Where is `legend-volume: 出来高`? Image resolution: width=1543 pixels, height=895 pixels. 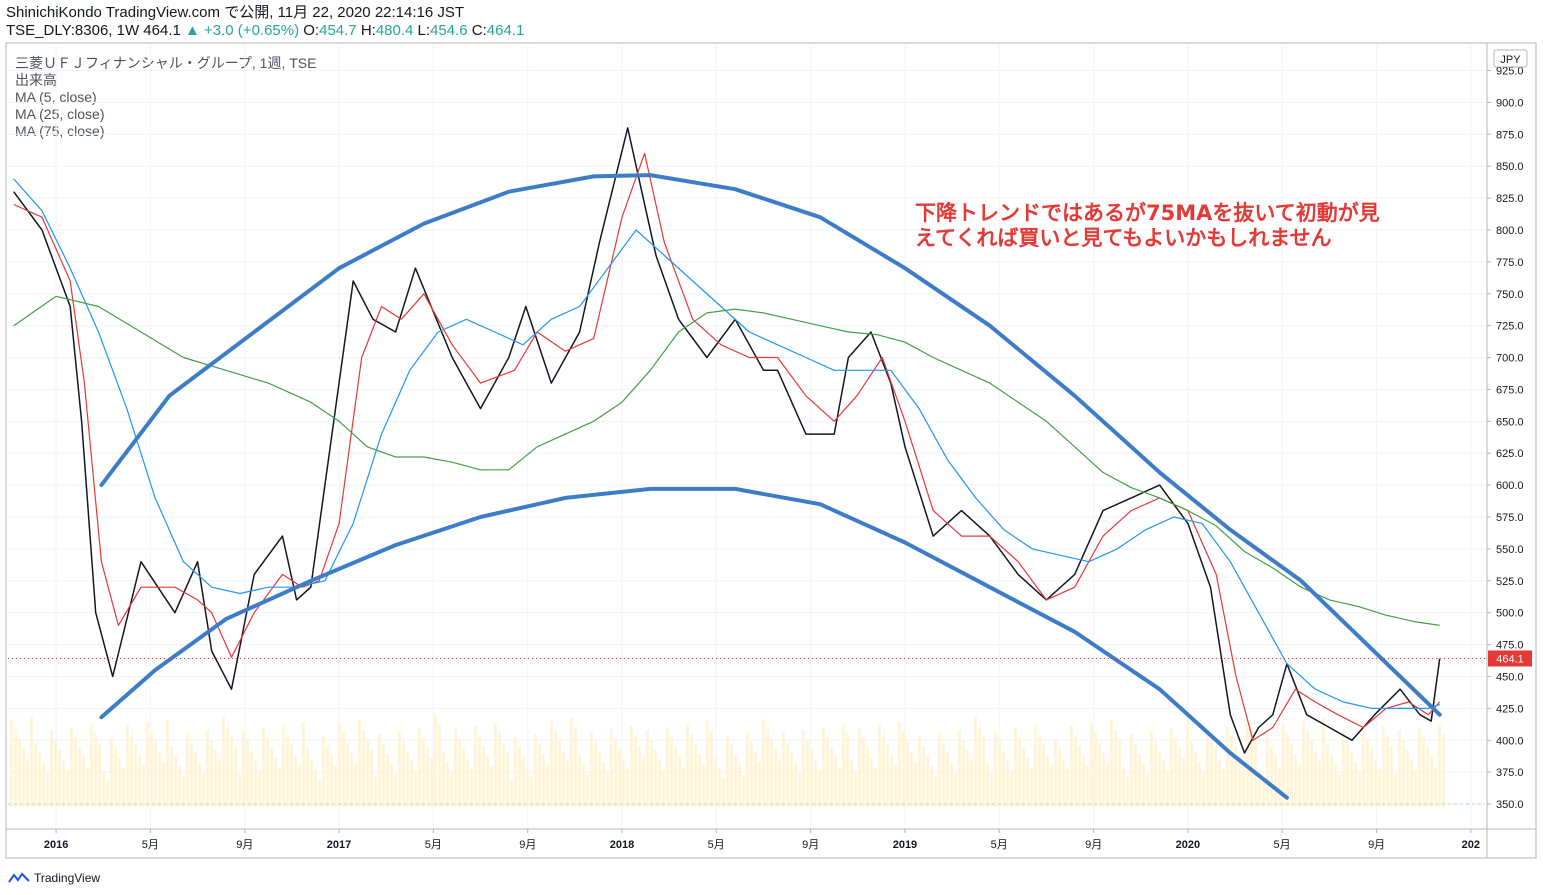
legend-volume: 出来高 is located at coordinates (36, 80).